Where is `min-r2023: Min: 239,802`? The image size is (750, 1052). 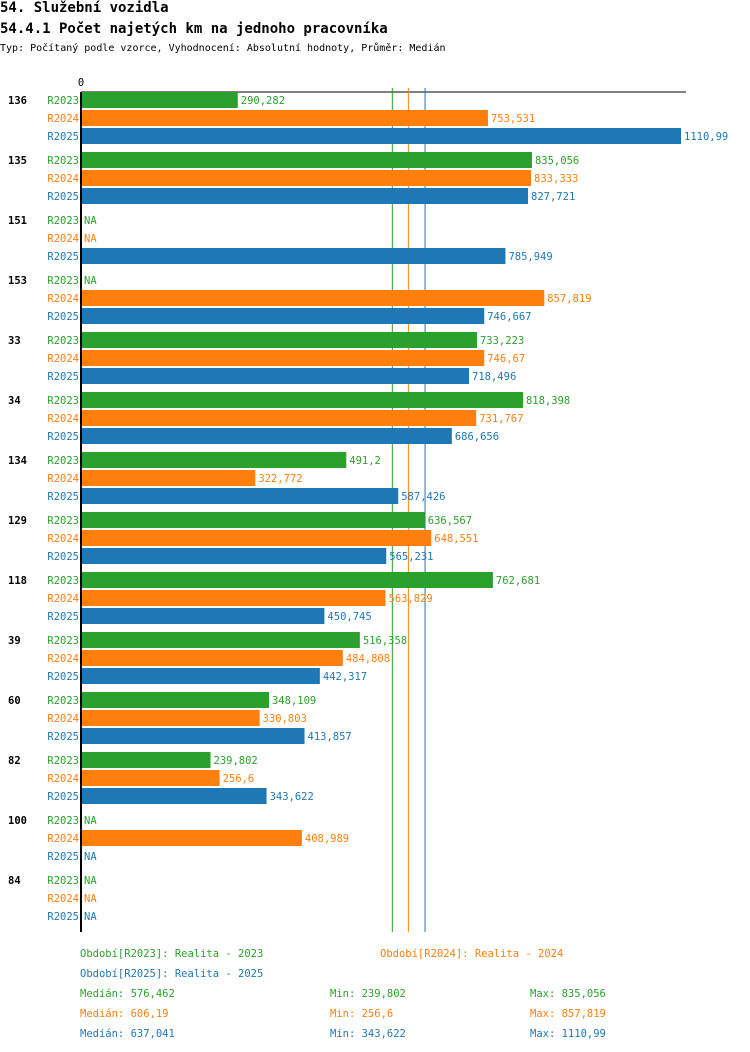
min-r2023: Min: 239,802 is located at coordinates (368, 994).